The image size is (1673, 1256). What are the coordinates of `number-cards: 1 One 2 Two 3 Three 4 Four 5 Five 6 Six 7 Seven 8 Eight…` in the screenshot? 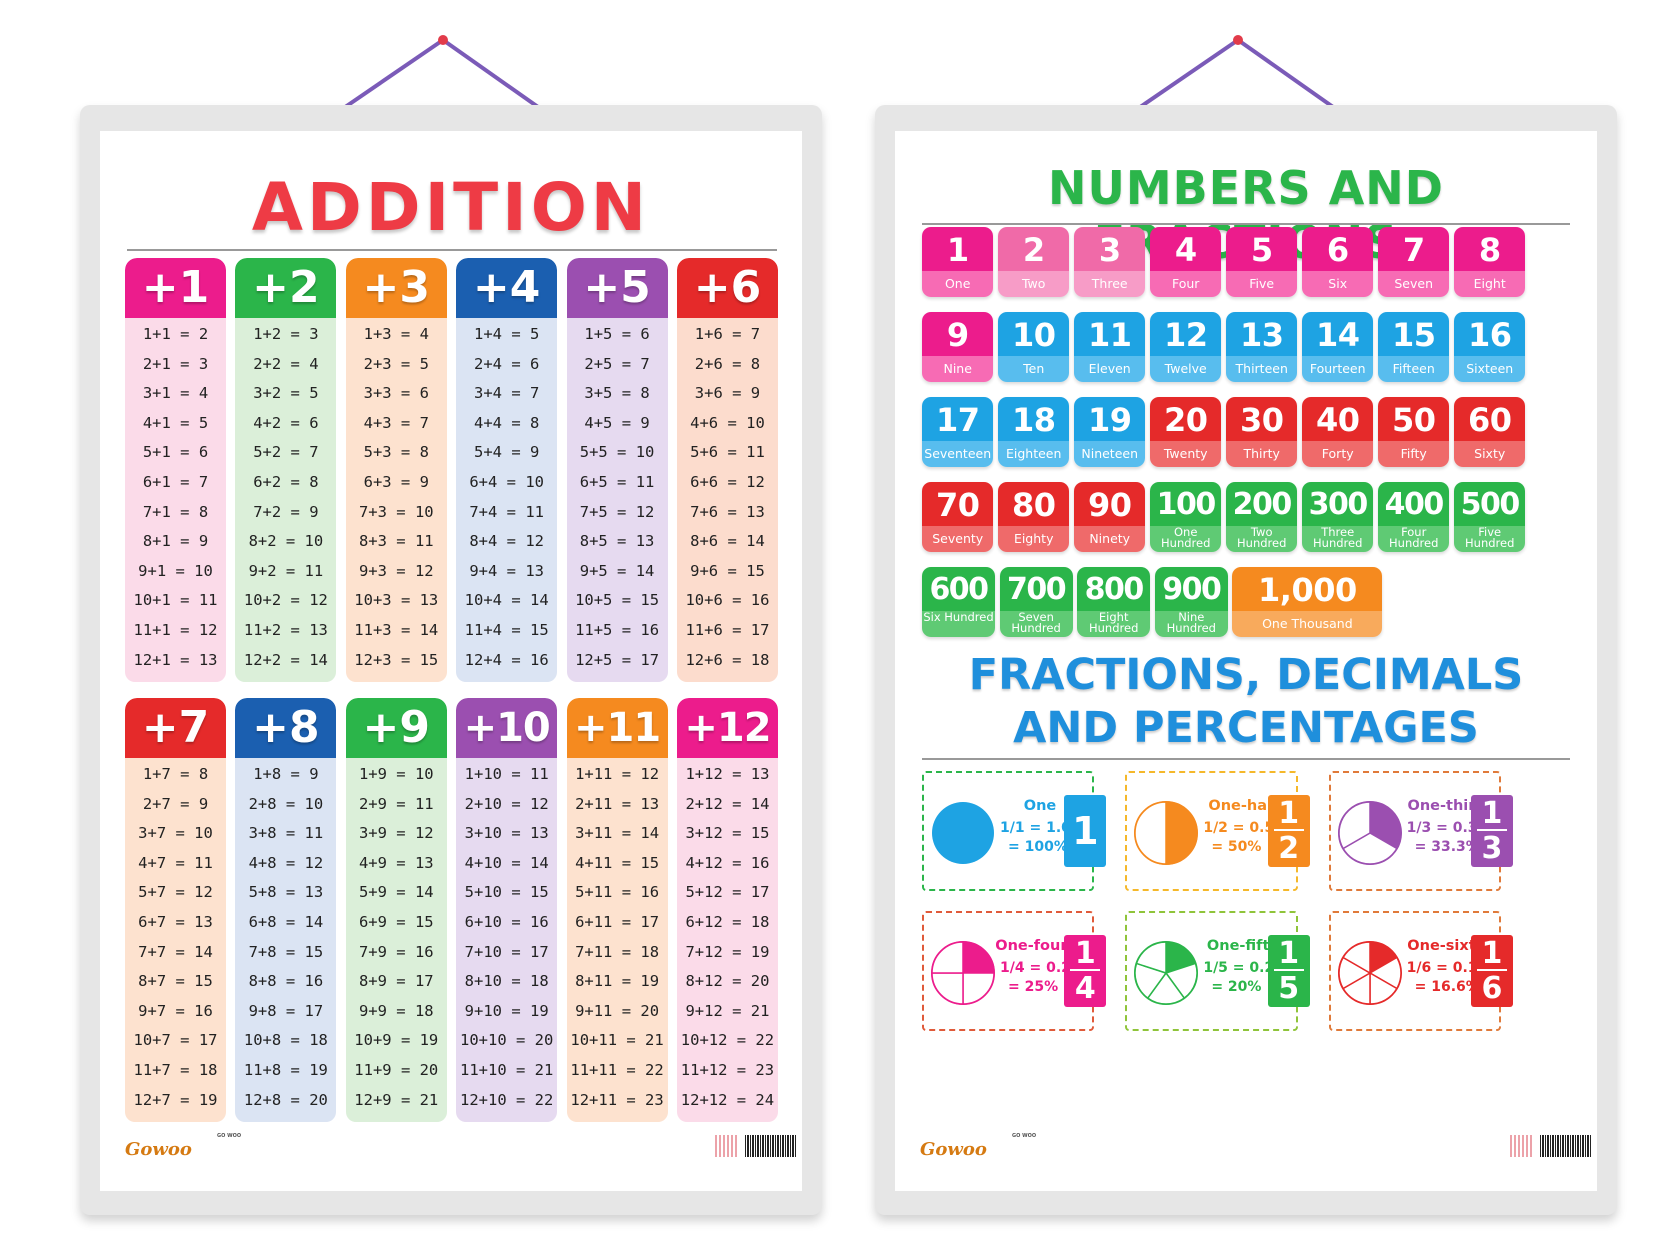 It's located at (1226, 439).